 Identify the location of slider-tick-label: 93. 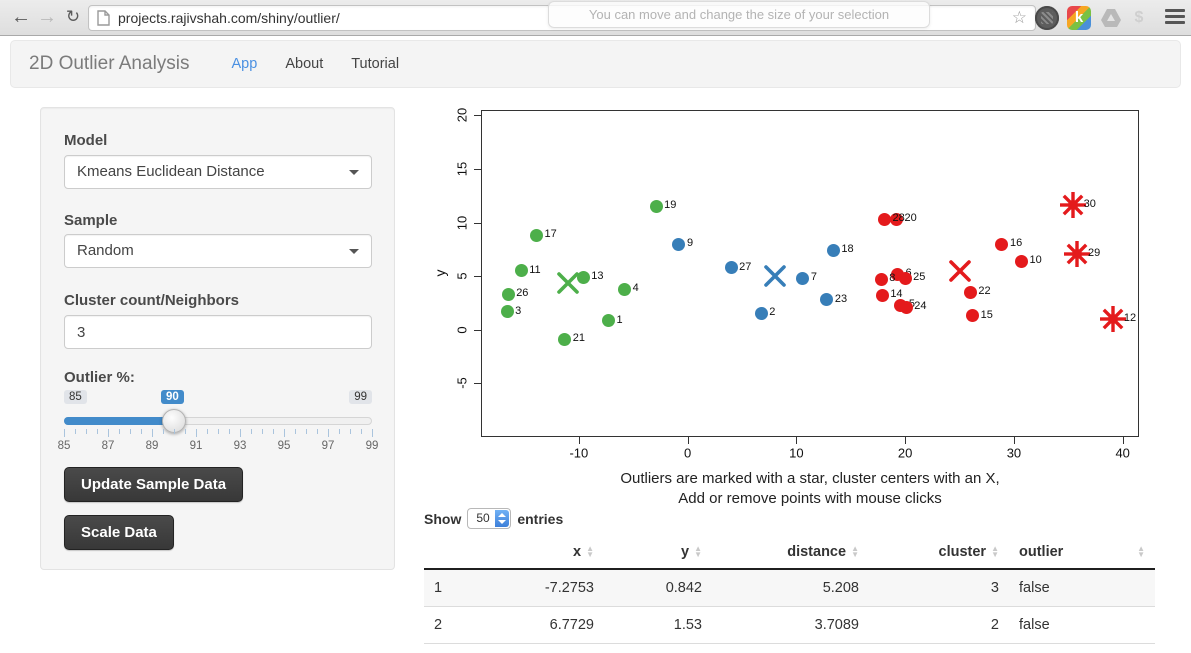
(240, 446).